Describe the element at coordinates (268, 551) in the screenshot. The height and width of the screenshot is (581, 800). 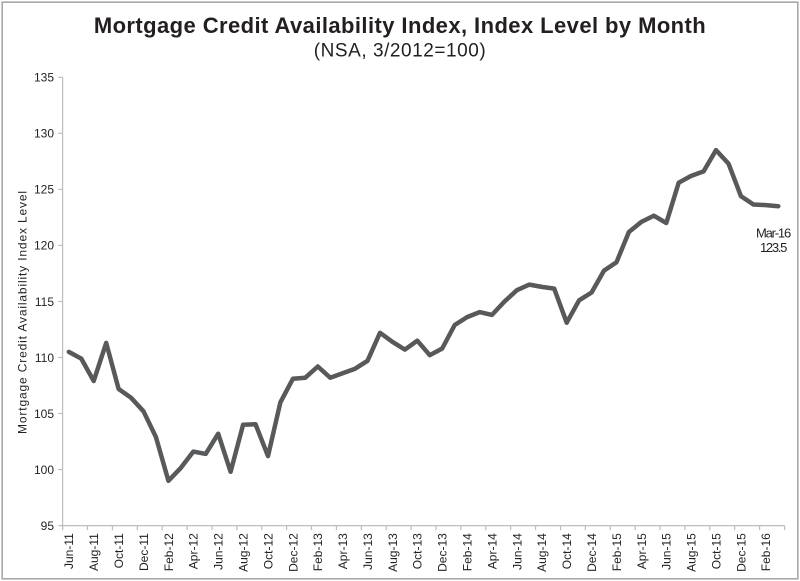
I see `svg-text: Oct-12` at that location.